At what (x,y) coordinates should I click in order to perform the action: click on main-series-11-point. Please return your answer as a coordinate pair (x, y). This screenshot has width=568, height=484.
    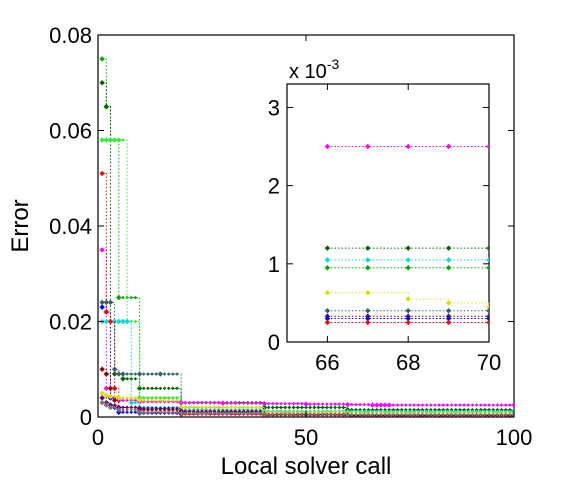
    Looking at the image, I should click on (110, 407).